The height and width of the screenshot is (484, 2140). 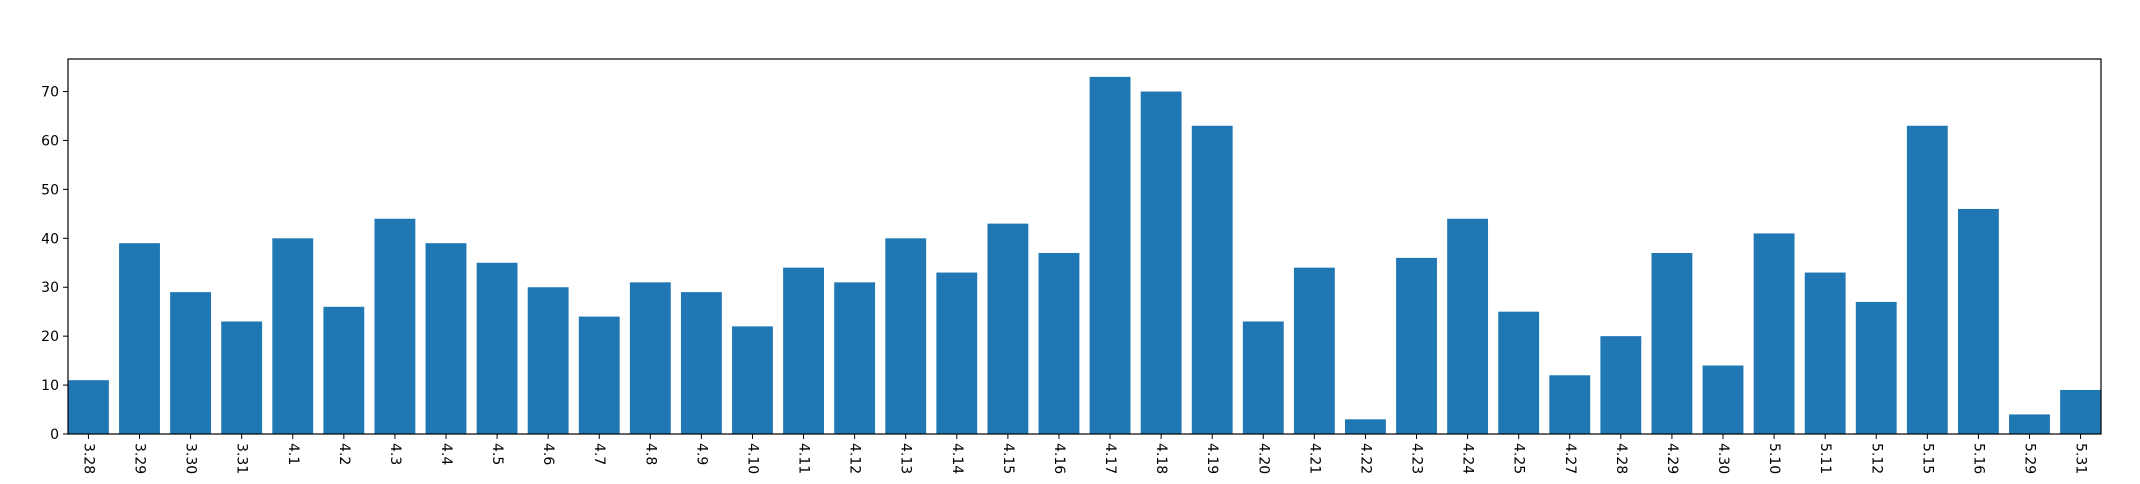 I want to click on x-tick-label: 4.27, so click(x=1570, y=458).